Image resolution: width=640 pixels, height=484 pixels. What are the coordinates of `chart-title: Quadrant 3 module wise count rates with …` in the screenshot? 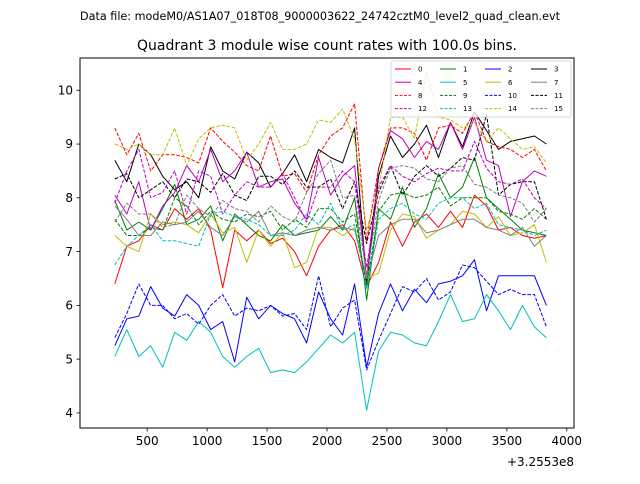 It's located at (327, 46).